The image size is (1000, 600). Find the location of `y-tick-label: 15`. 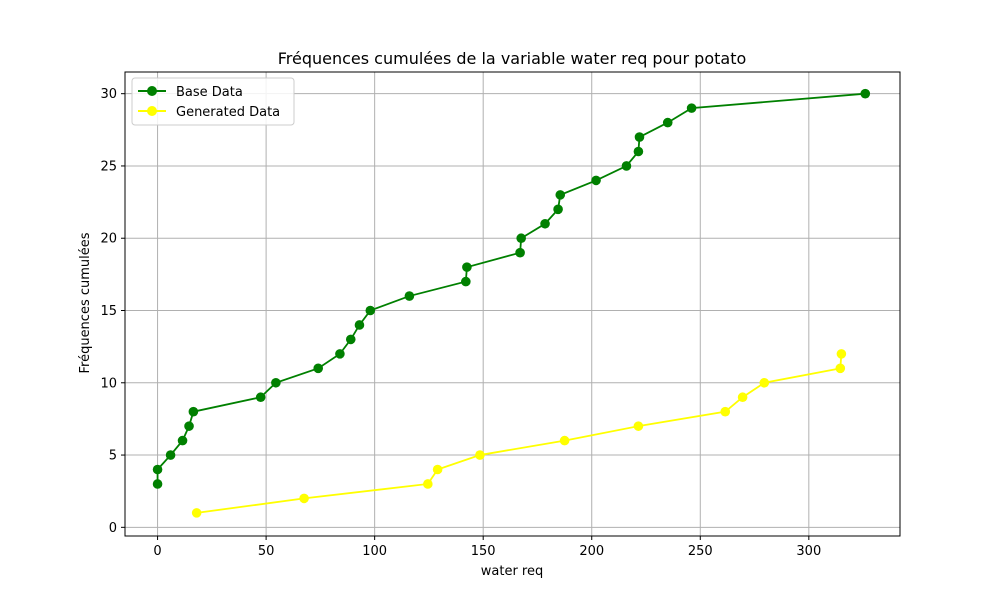

y-tick-label: 15 is located at coordinates (108, 311).